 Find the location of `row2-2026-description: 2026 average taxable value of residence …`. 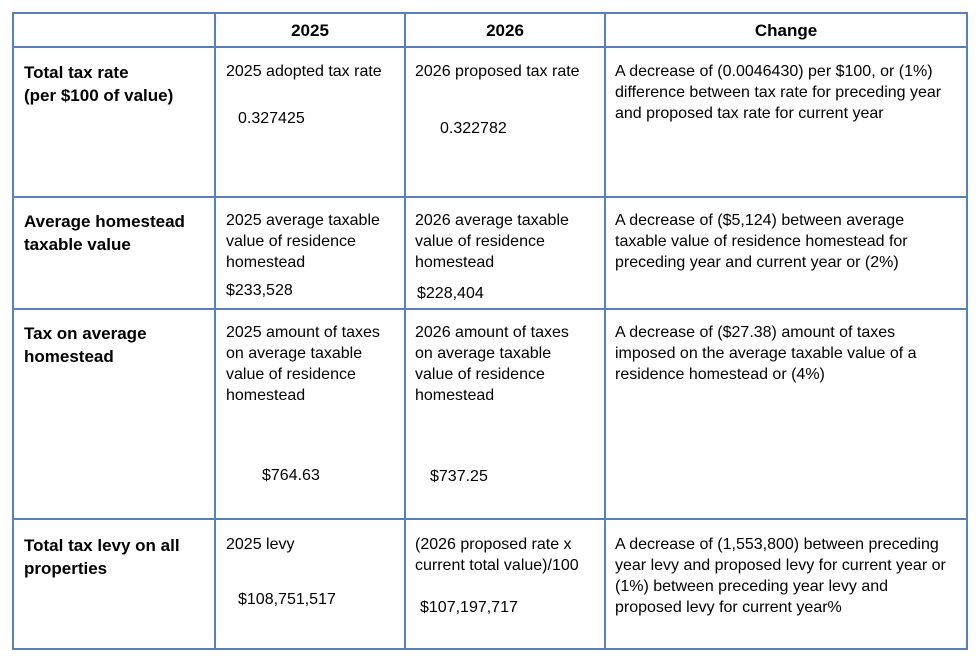

row2-2026-description: 2026 average taxable value of residence … is located at coordinates (492, 241).